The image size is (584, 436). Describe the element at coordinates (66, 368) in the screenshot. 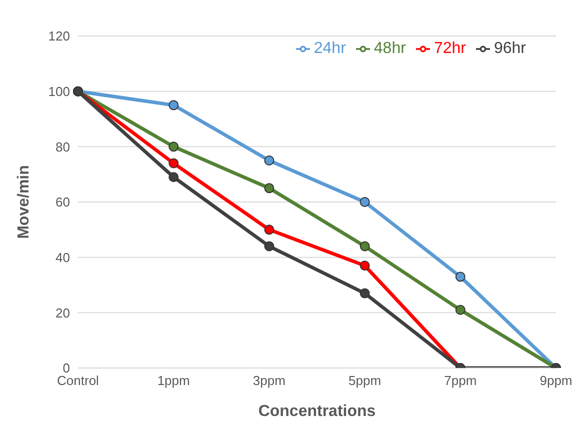

I see `y-tick-label: 0` at that location.